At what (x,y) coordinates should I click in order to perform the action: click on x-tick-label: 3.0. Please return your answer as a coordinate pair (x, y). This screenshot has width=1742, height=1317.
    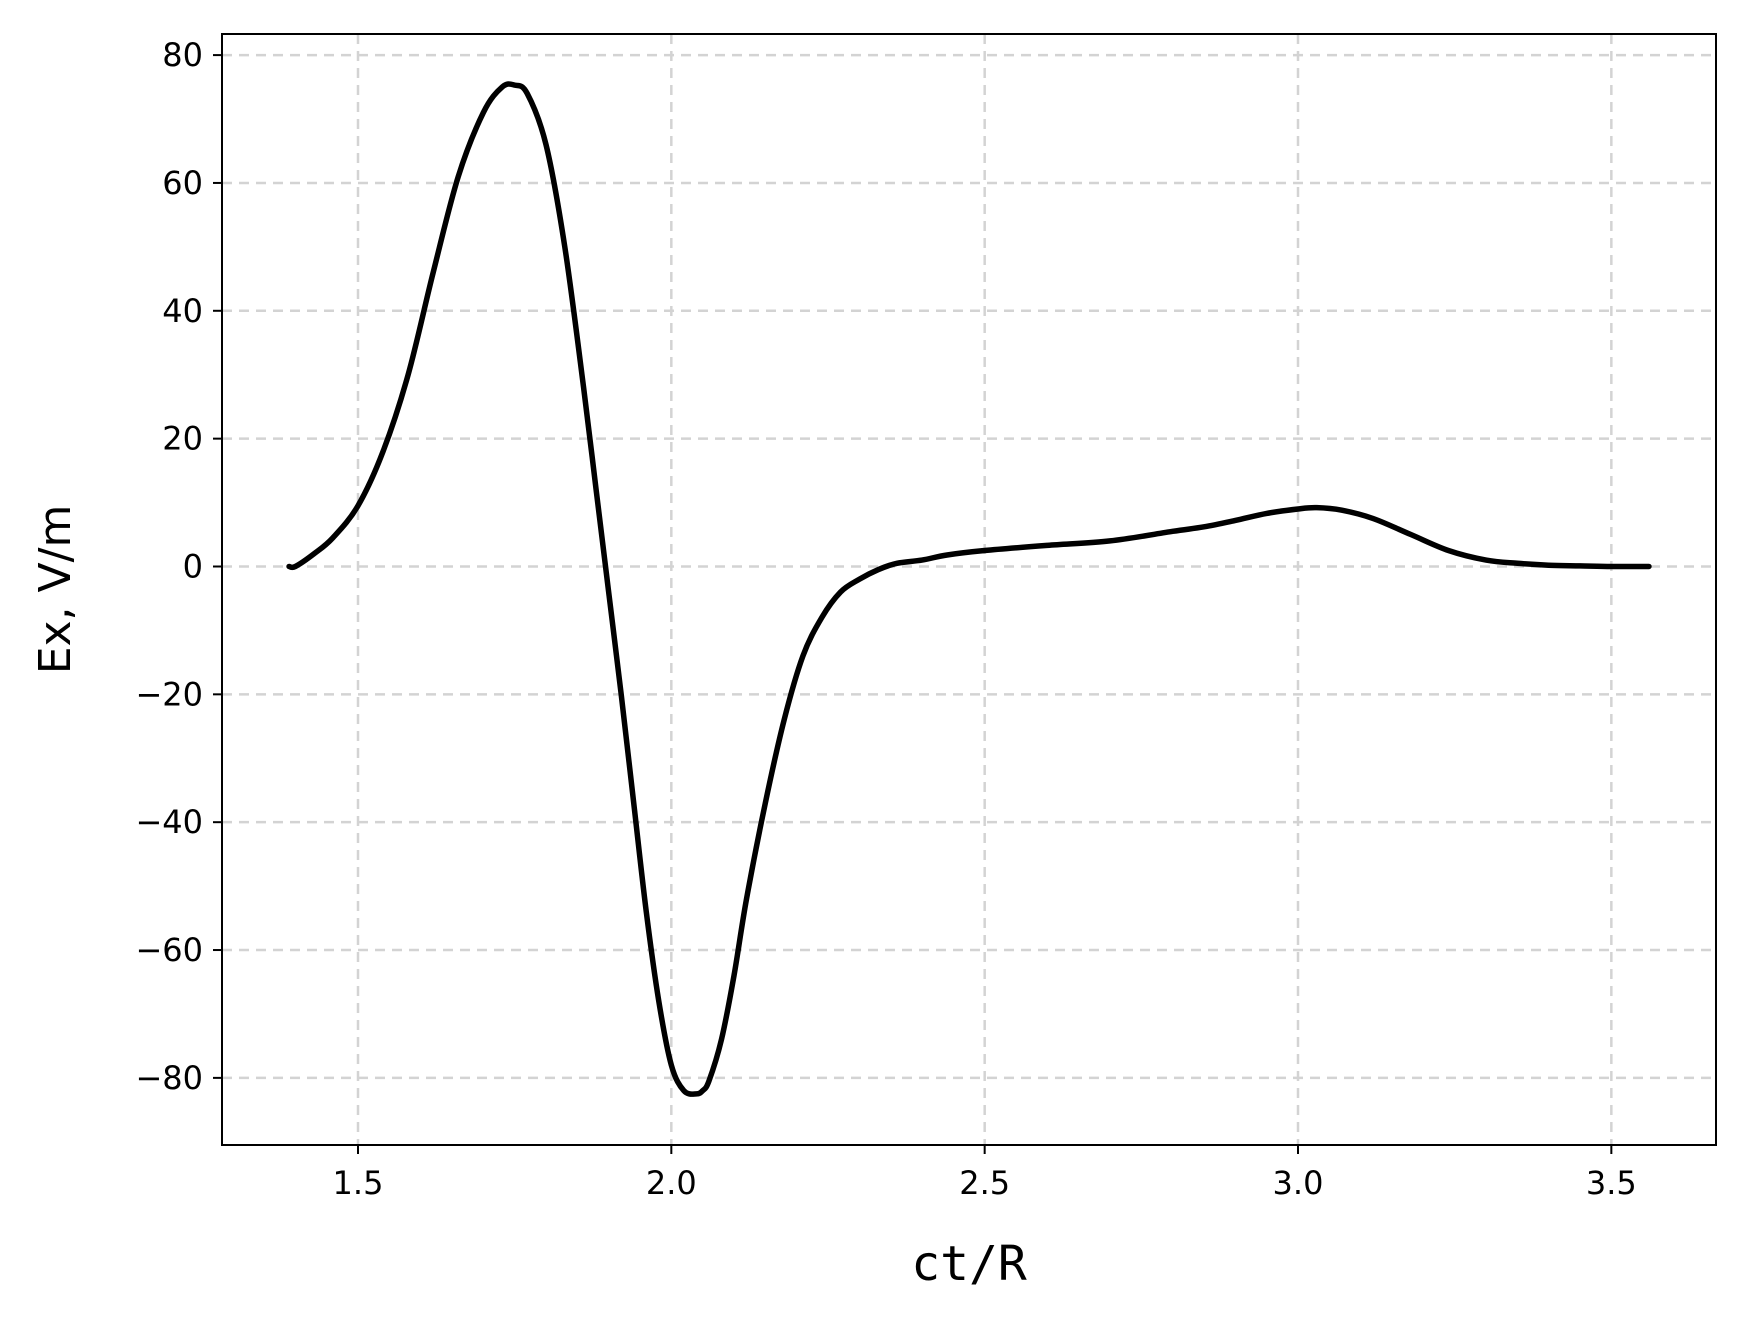
    Looking at the image, I should click on (1298, 1183).